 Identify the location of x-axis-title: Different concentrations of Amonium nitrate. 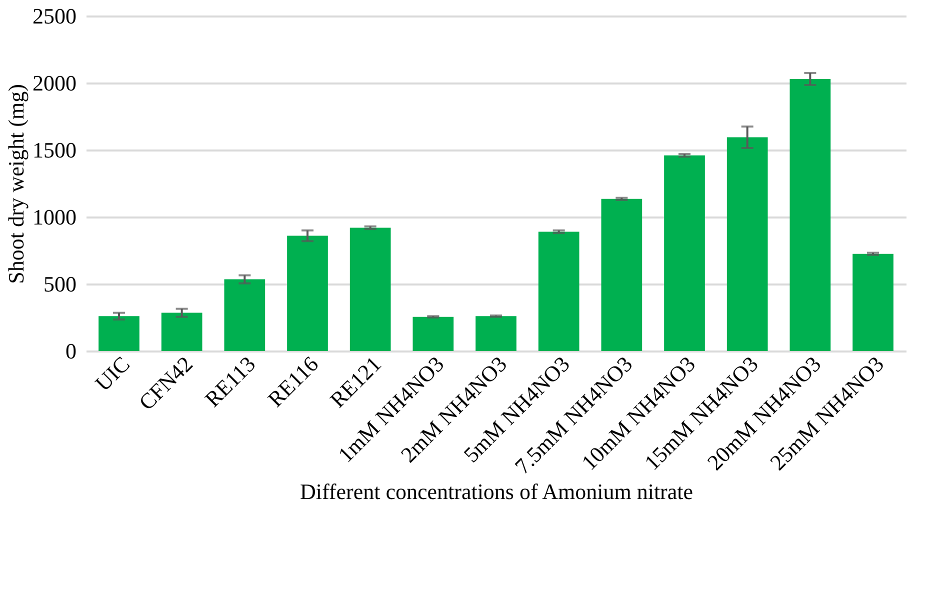
(497, 491).